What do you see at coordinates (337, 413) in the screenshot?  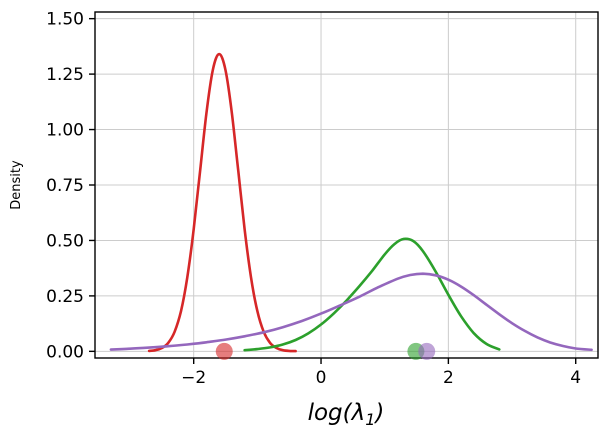 I see `x-axis-label-main: log(λ` at bounding box center [337, 413].